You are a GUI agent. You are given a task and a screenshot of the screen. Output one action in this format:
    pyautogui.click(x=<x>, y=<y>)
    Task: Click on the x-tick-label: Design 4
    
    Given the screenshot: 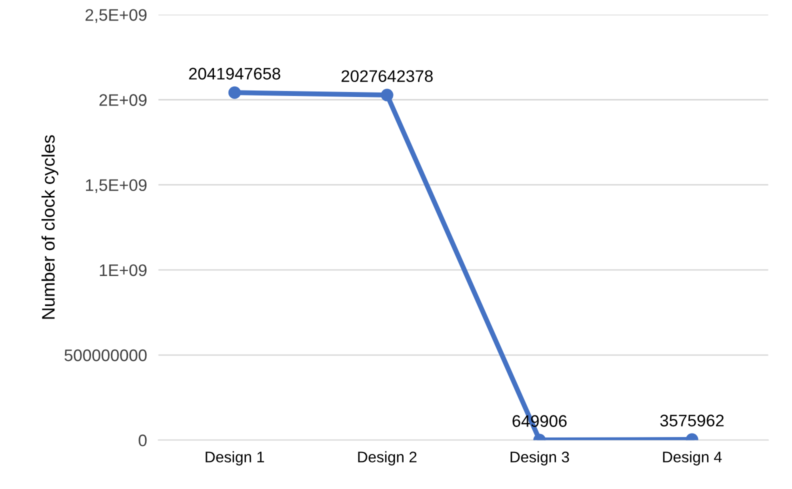 What is the action you would take?
    pyautogui.click(x=692, y=458)
    